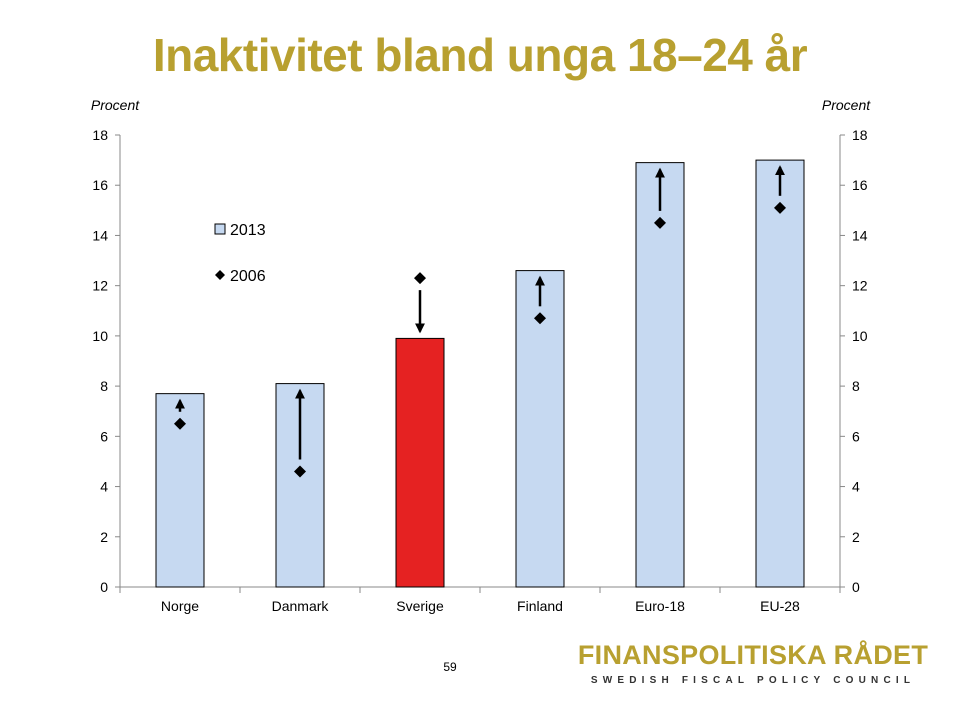 Image resolution: width=960 pixels, height=720 pixels. I want to click on x-tick-label: Euro-18, so click(660, 606).